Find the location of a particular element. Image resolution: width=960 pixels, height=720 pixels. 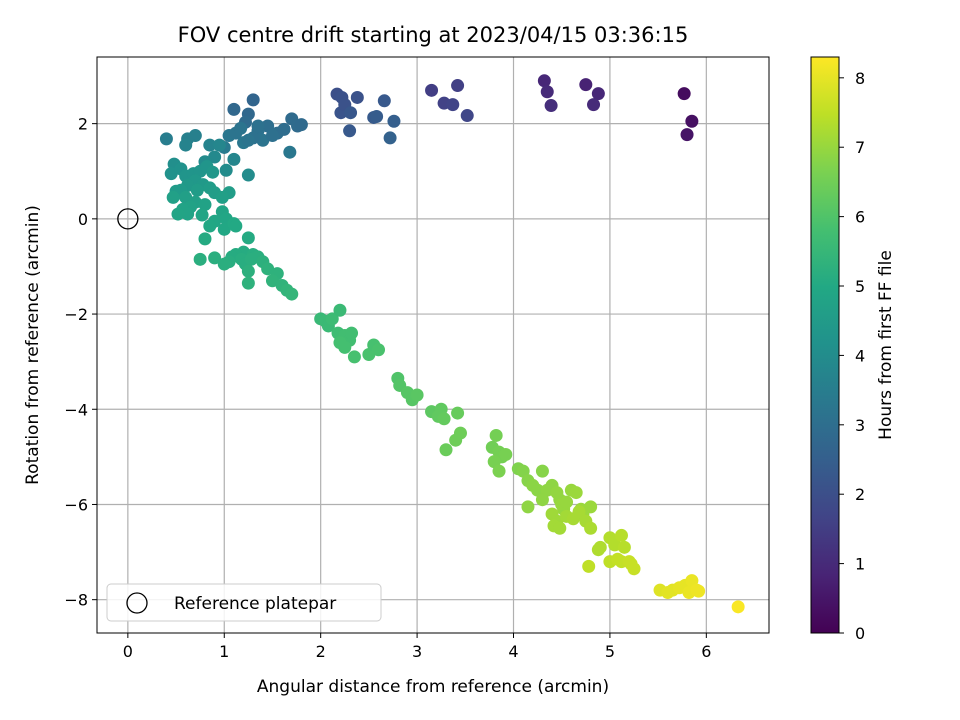

colorbar-label: Hours from first FF file is located at coordinates (886, 345).